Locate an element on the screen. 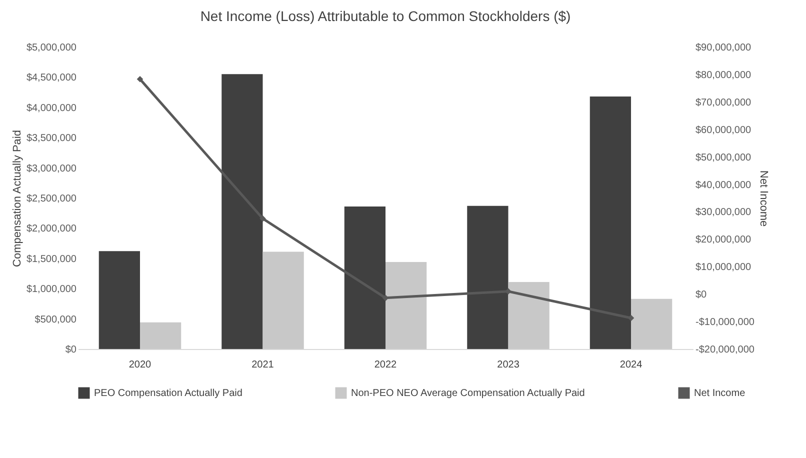 The image size is (806, 458). x-tick-label: 2021 is located at coordinates (263, 365).